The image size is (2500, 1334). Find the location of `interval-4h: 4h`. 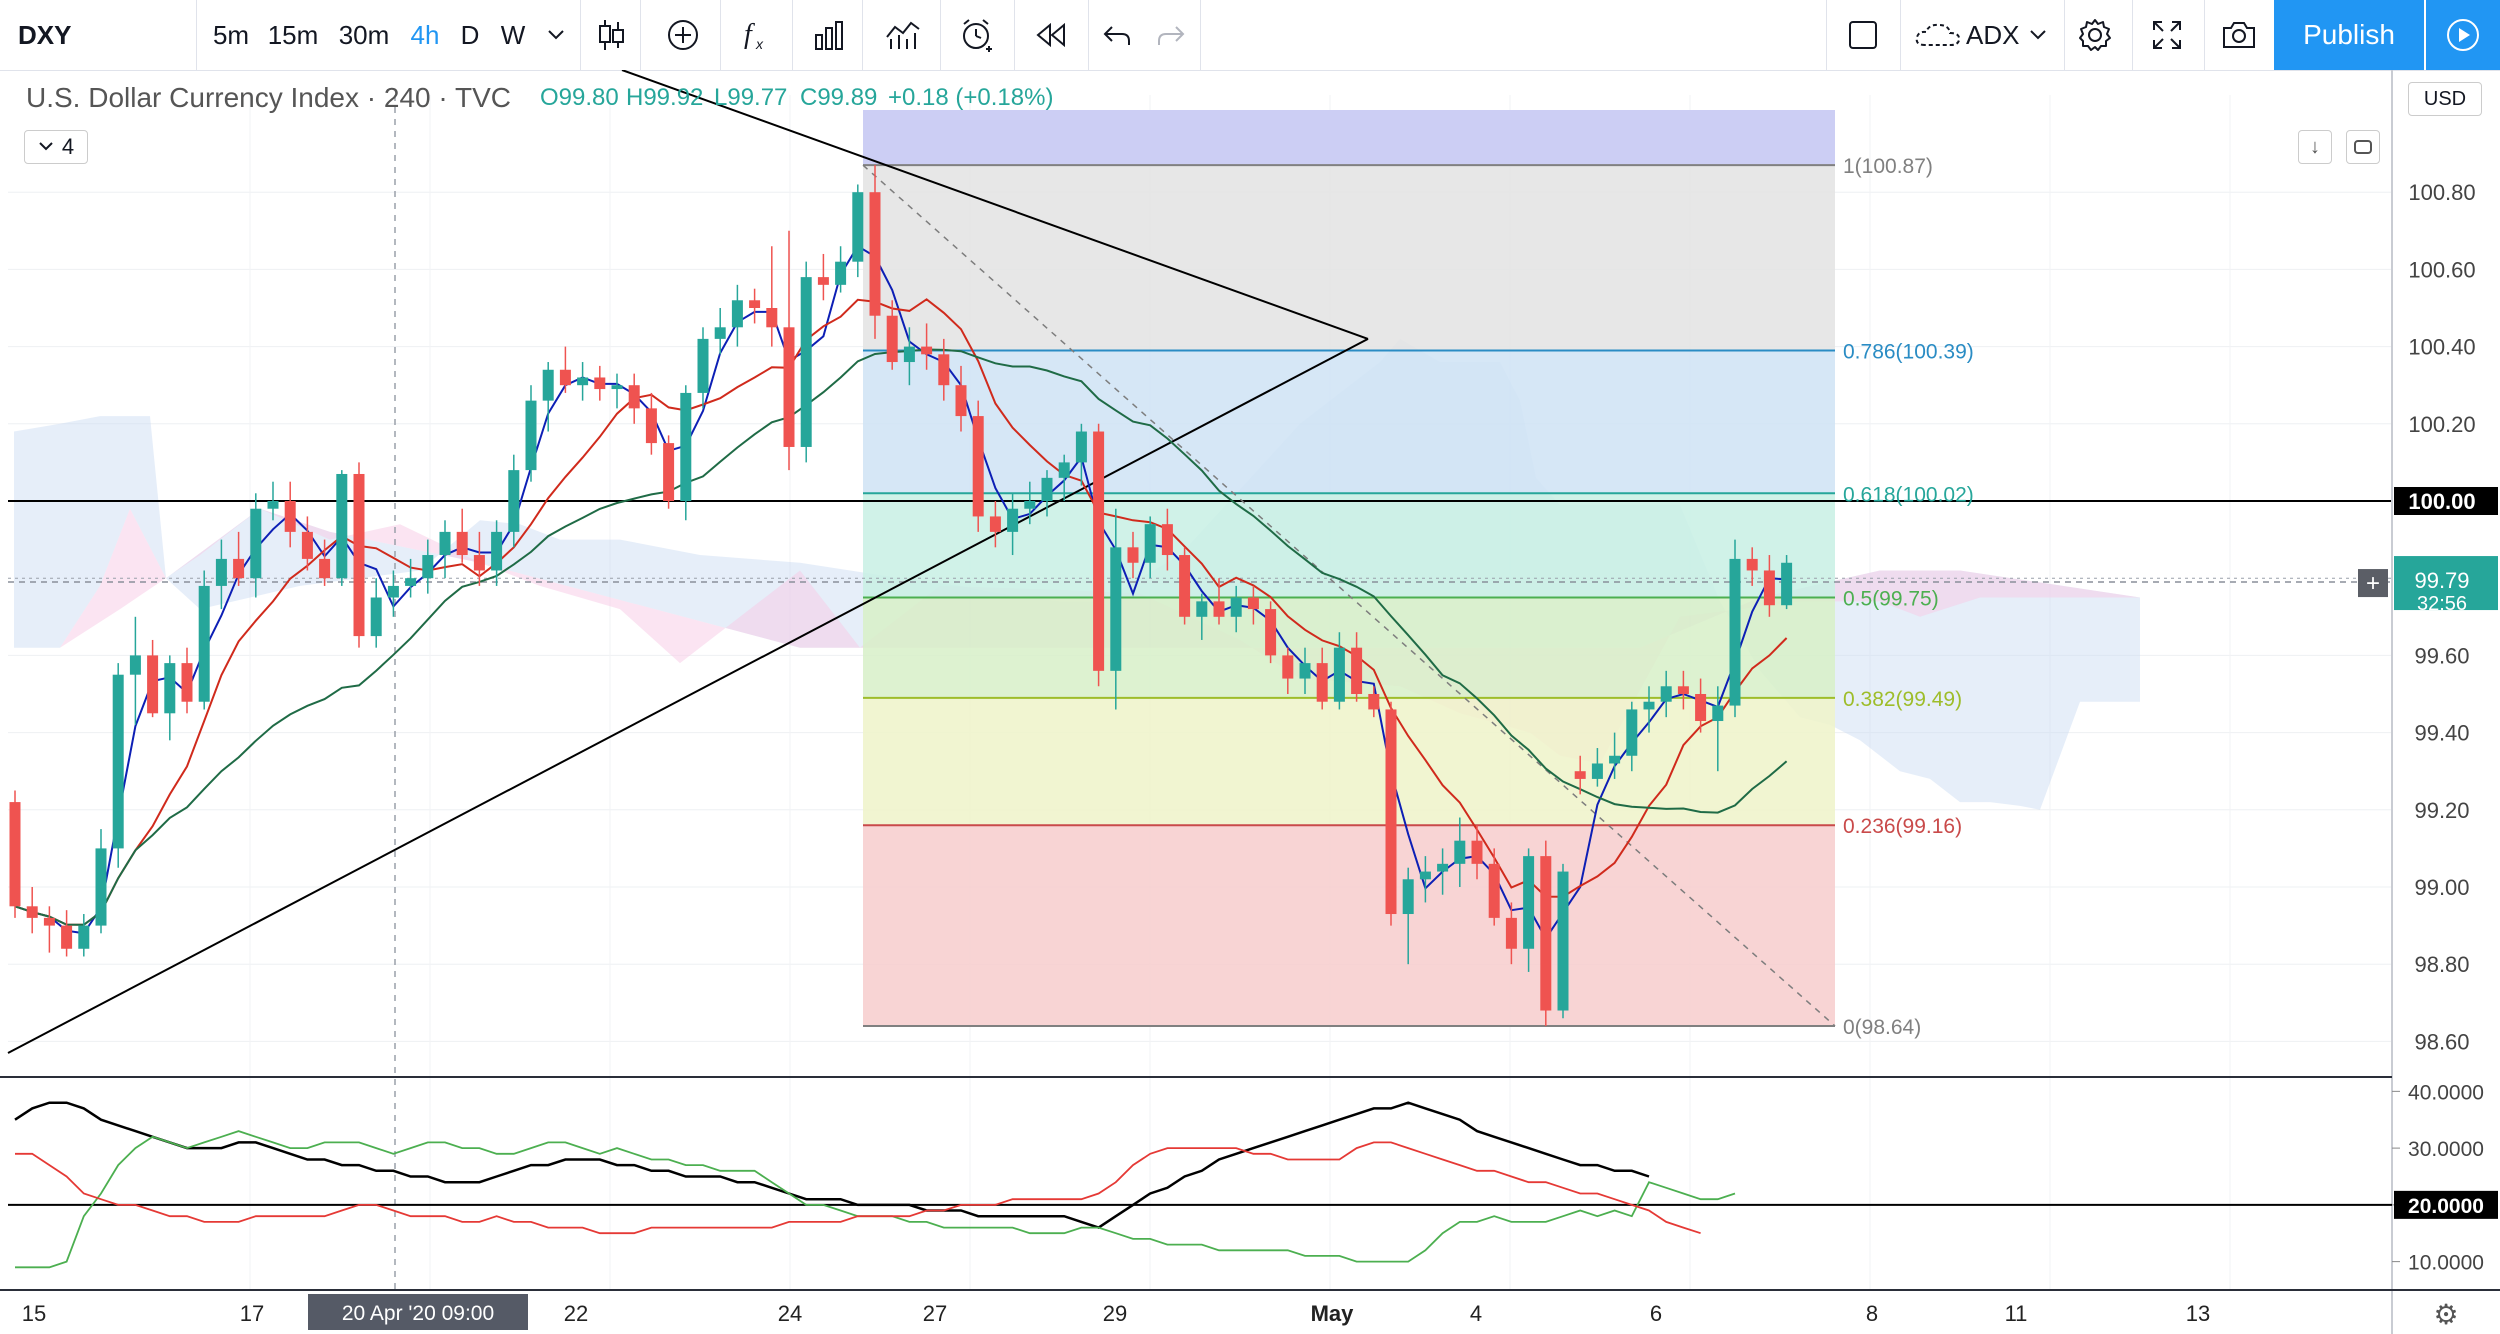

interval-4h: 4h is located at coordinates (425, 34).